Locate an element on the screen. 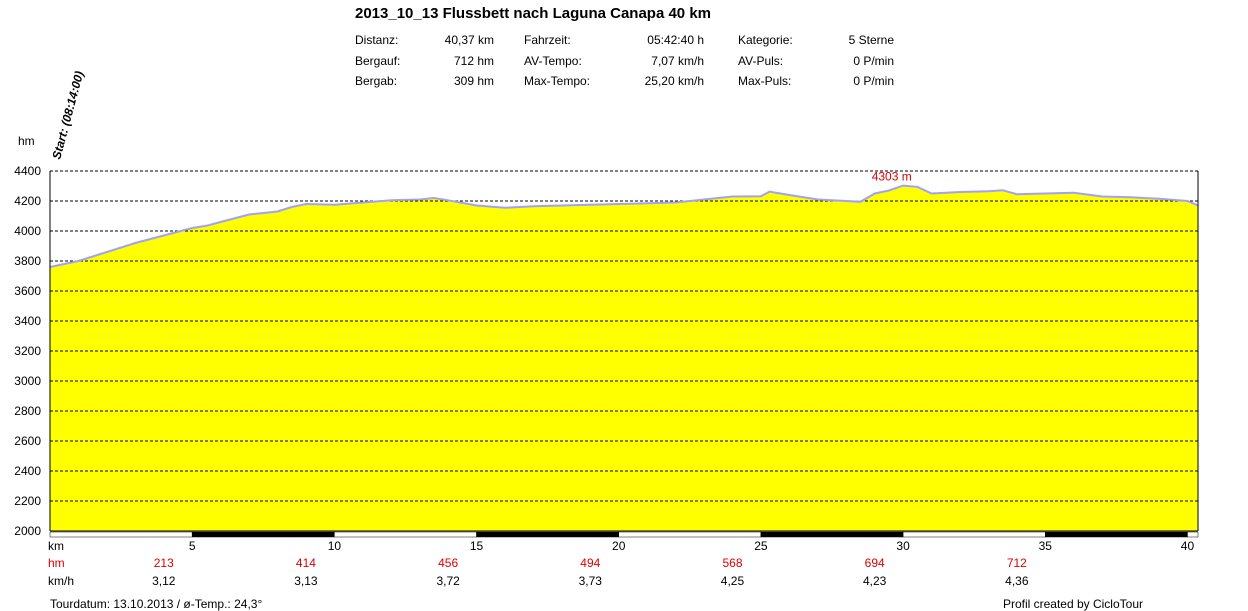  elevation-line is located at coordinates (624, 226).